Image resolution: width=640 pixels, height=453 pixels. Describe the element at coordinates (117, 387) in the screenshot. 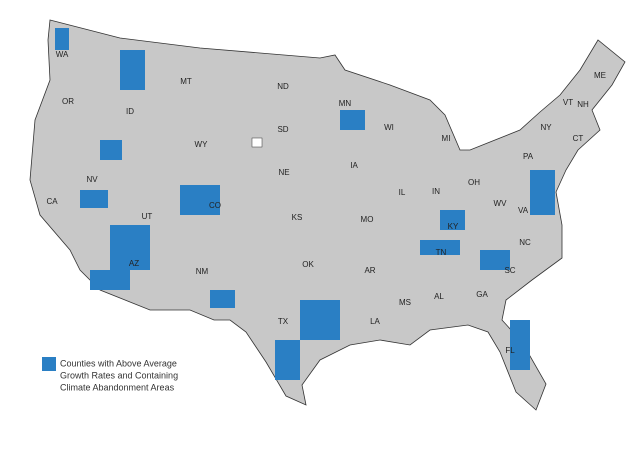

I see `legend-text: Climate Abandonment Areas` at that location.